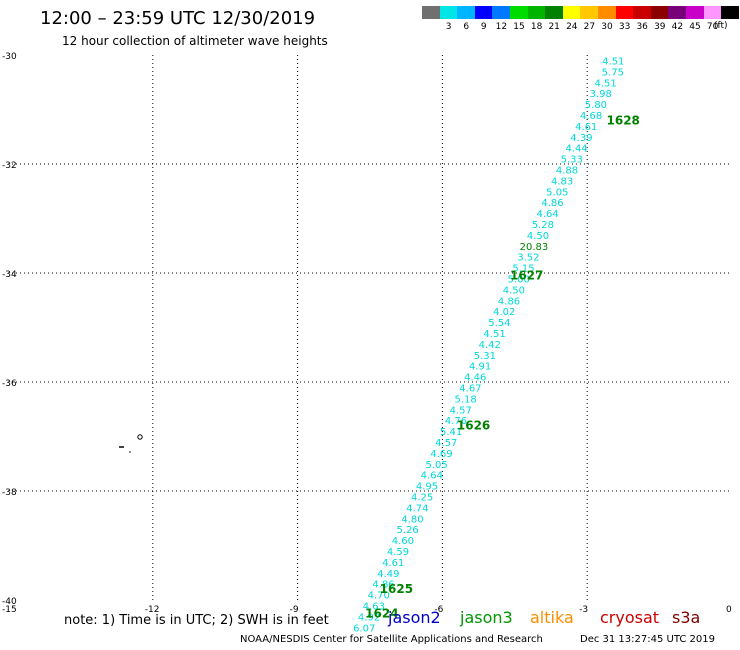 Image resolution: width=740 pixels, height=650 pixels. I want to click on wave-height-value: 4.69, so click(441, 454).